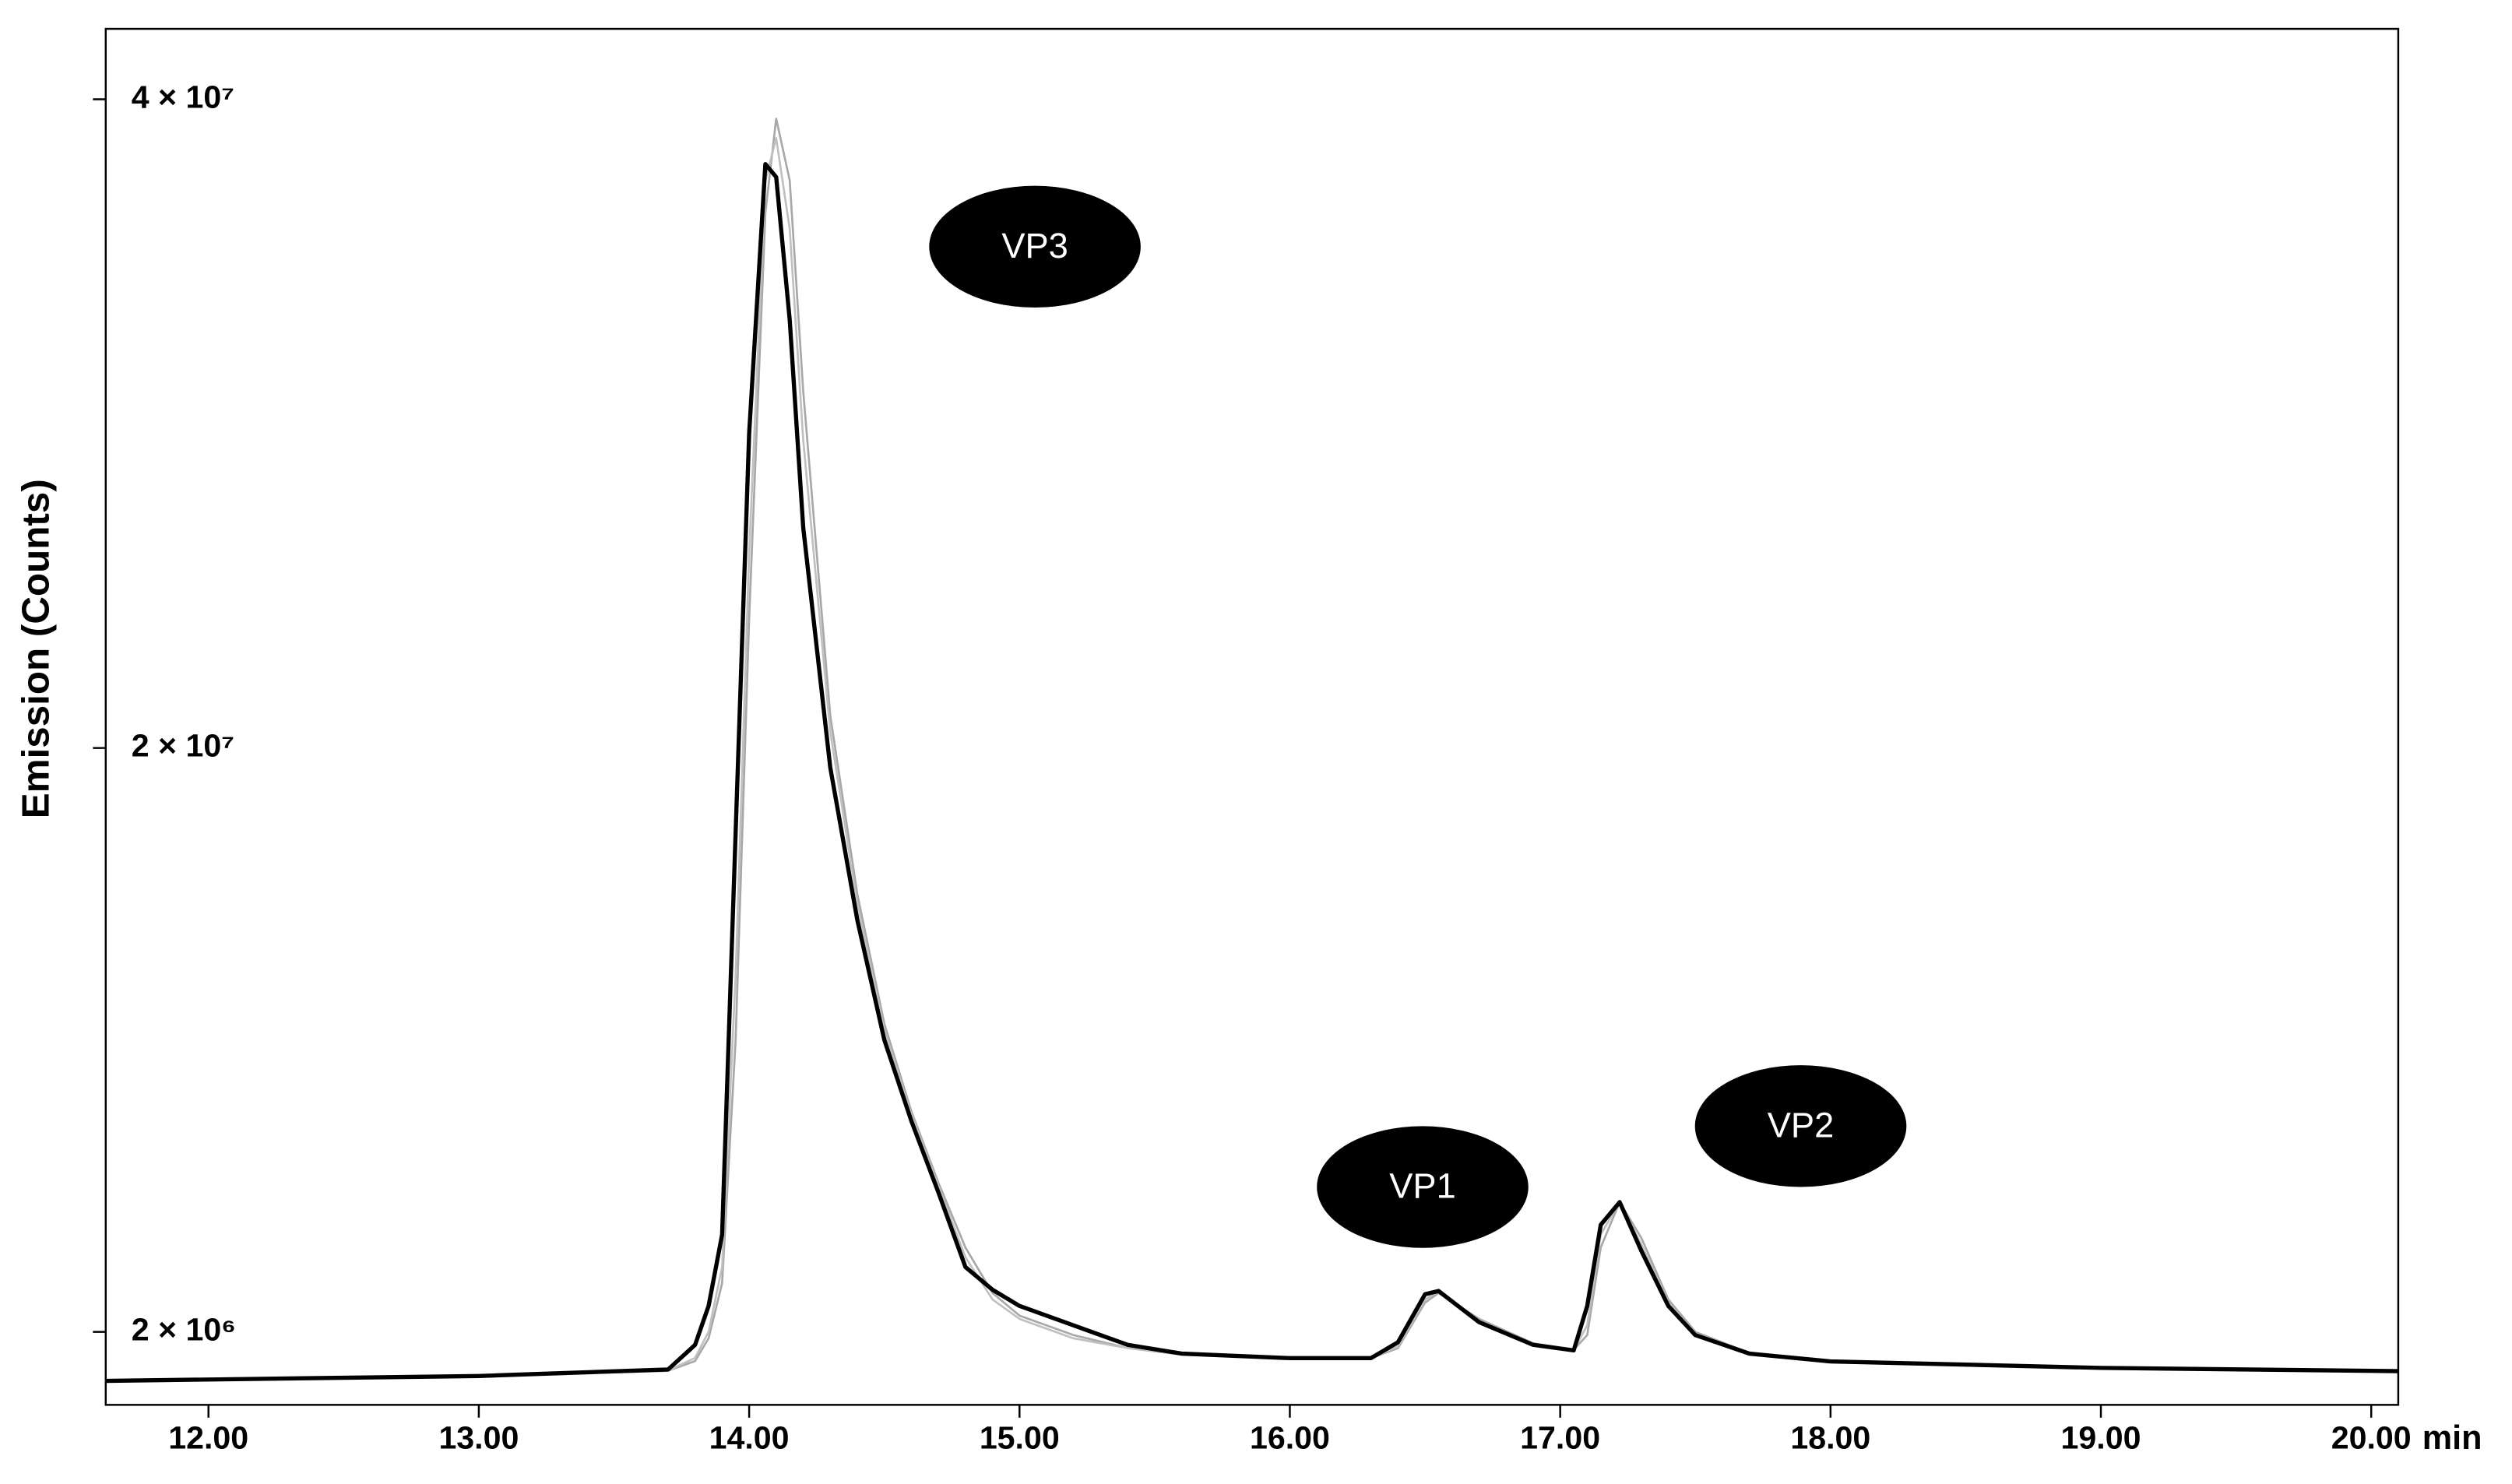  Describe the element at coordinates (2101, 1437) in the screenshot. I see `x-tick-label: 19.00` at that location.